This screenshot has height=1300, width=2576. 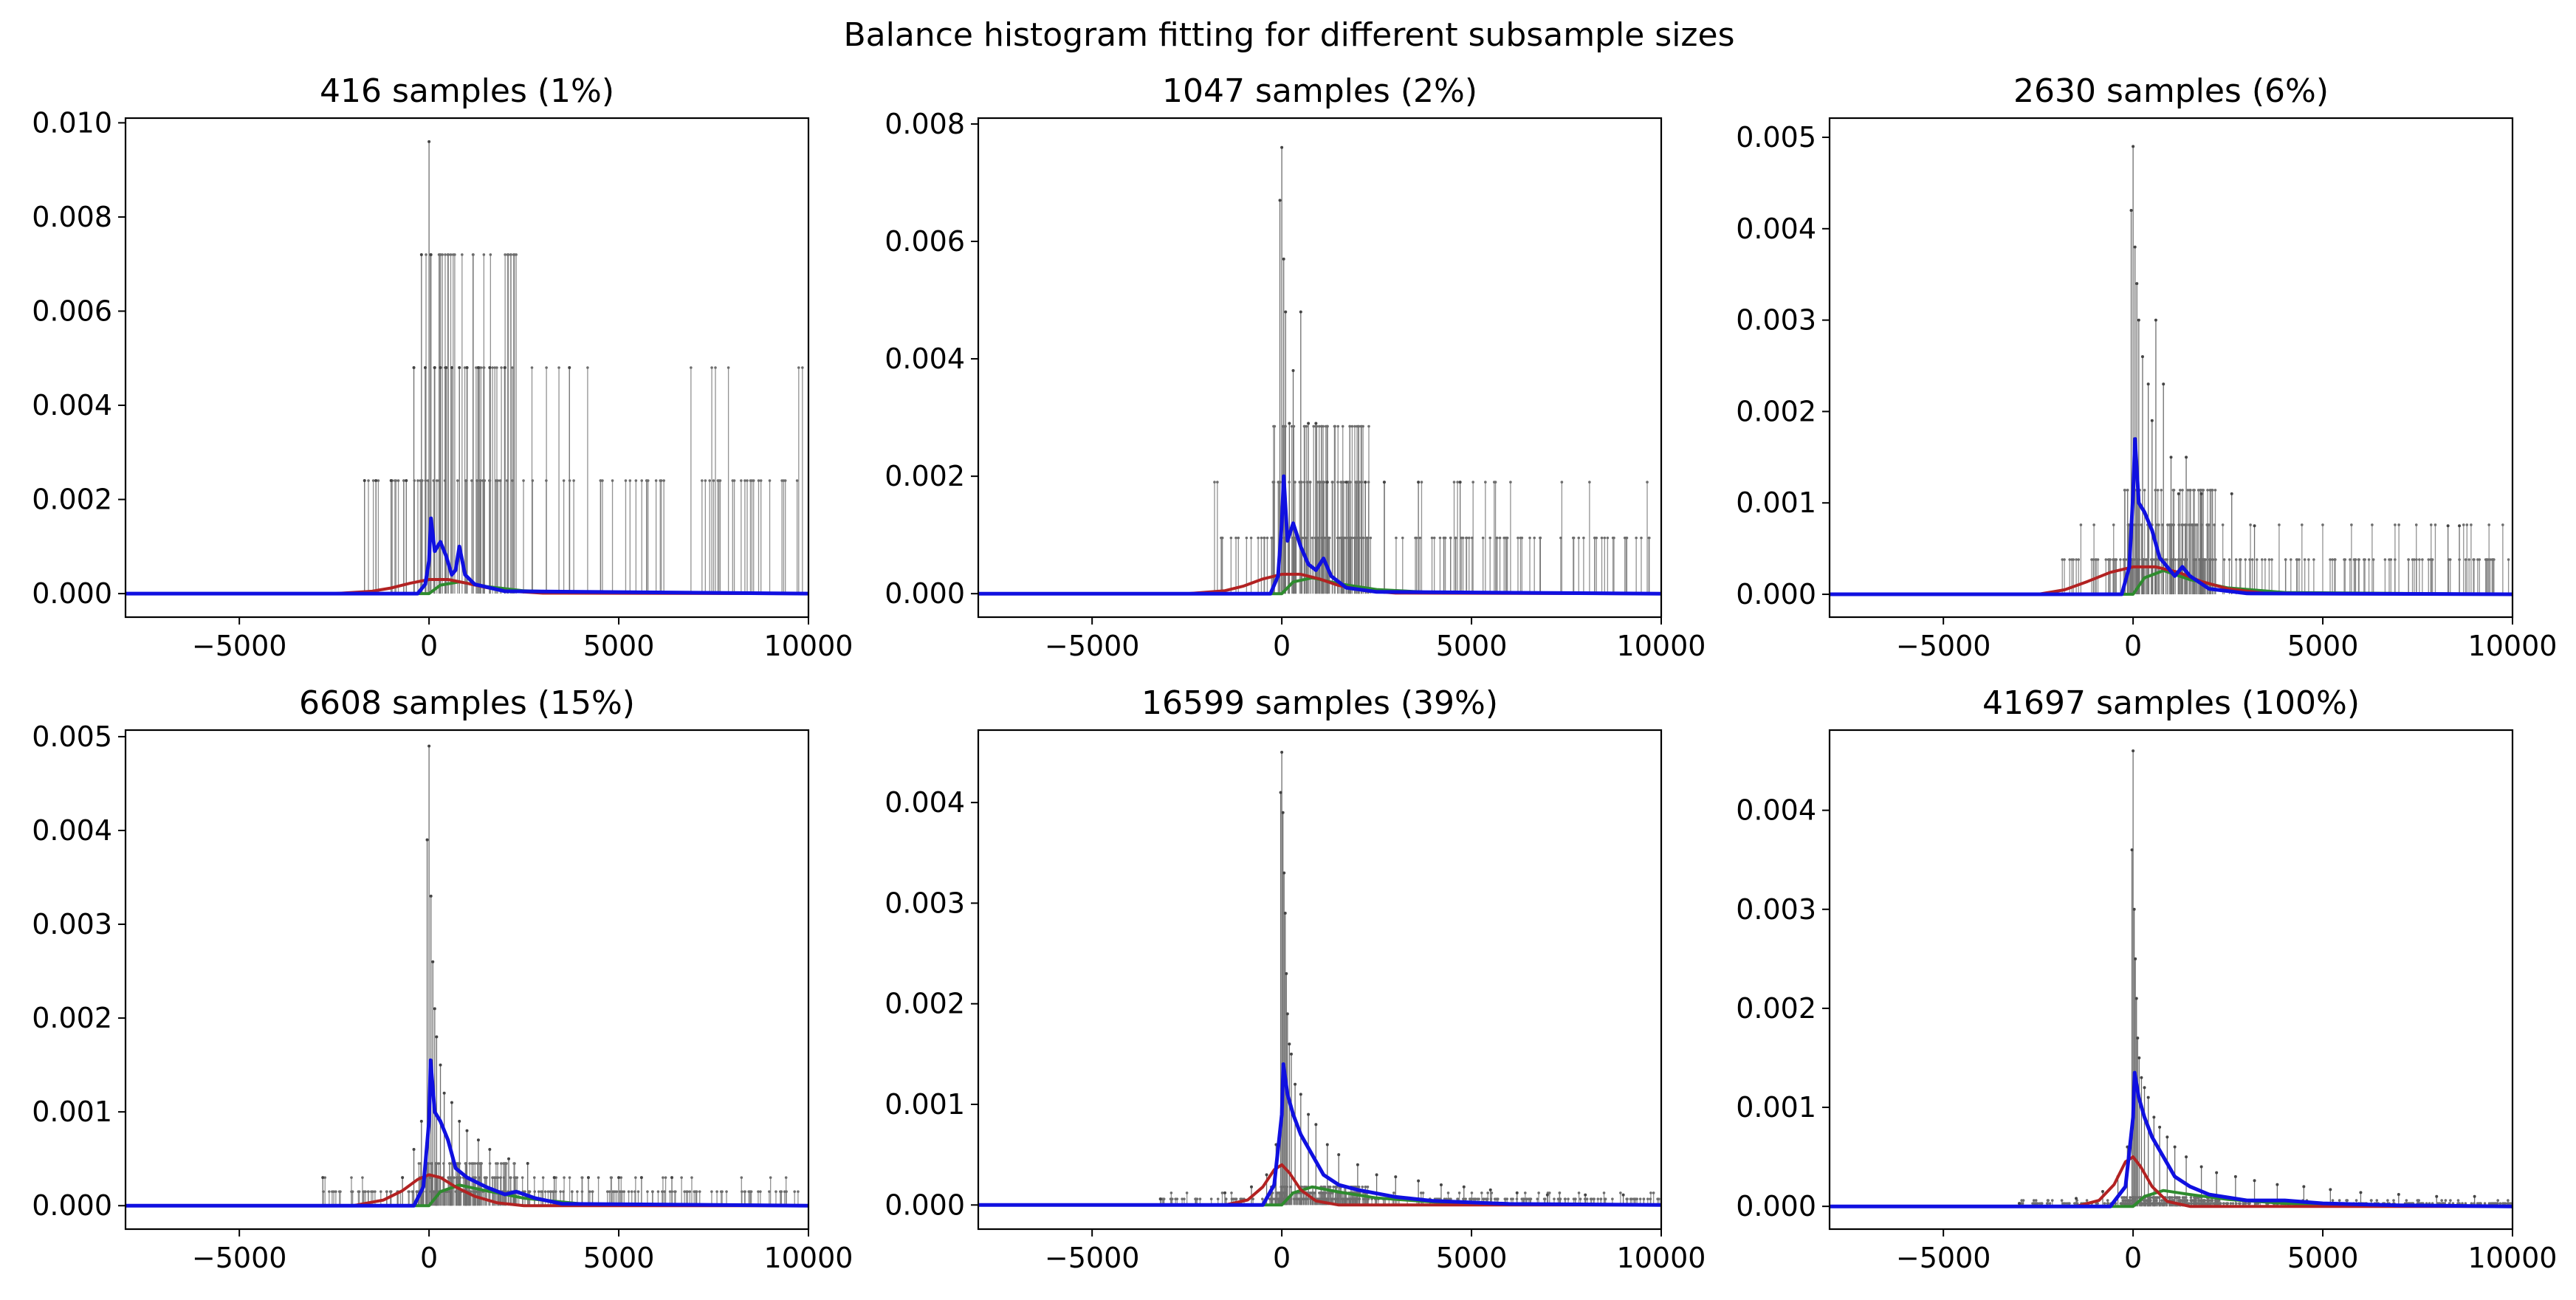 I want to click on plot-area, so click(x=1319, y=370).